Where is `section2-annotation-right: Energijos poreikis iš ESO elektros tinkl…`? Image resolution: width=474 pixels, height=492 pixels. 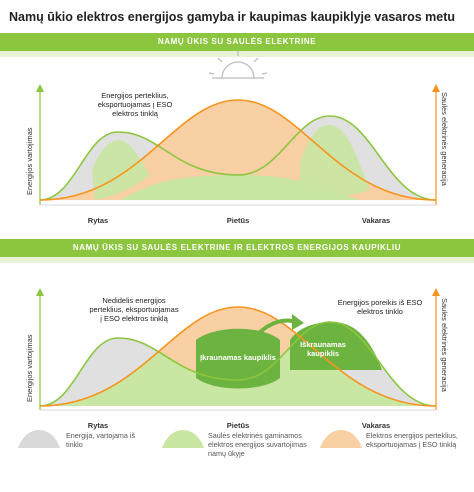
section2-annotation-right: Energijos poreikis iš ESO elektros tinkl… is located at coordinates (380, 307).